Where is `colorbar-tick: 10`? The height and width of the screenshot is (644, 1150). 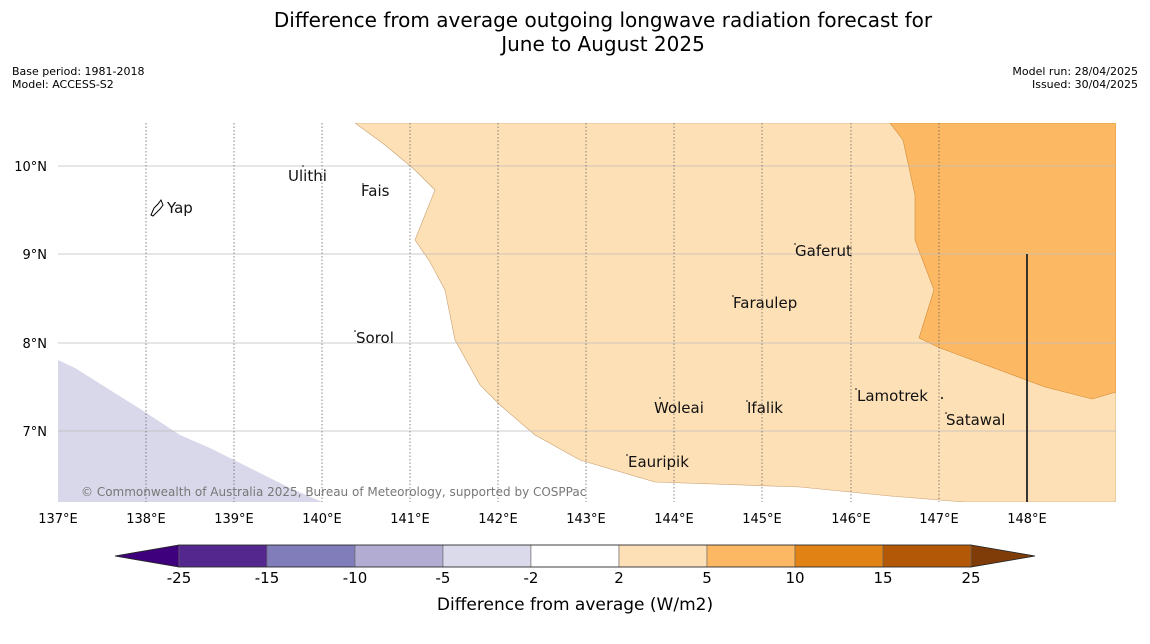
colorbar-tick: 10 is located at coordinates (794, 578).